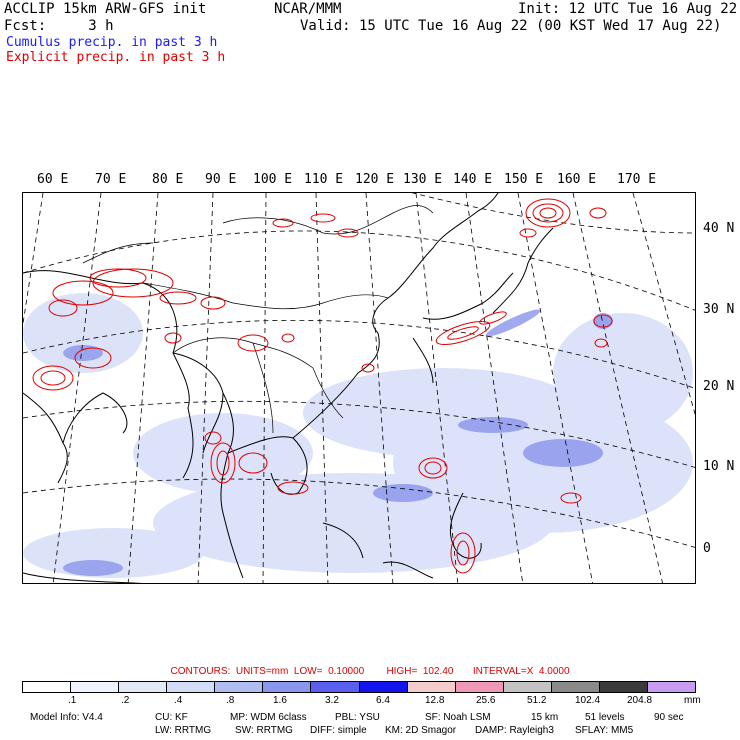 Image resolution: width=740 pixels, height=740 pixels. What do you see at coordinates (719, 386) in the screenshot?
I see `lat-label-20n: 20 N` at bounding box center [719, 386].